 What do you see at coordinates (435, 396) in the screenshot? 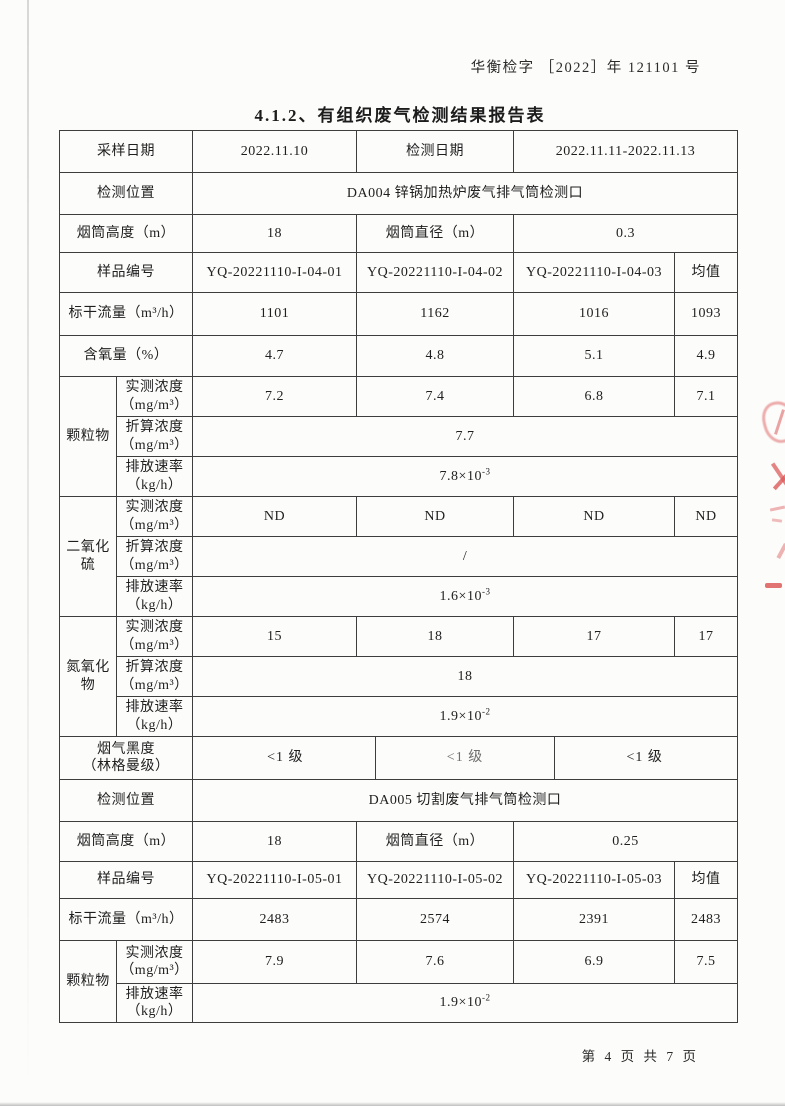
I see `pm-measured-2: 7.4` at bounding box center [435, 396].